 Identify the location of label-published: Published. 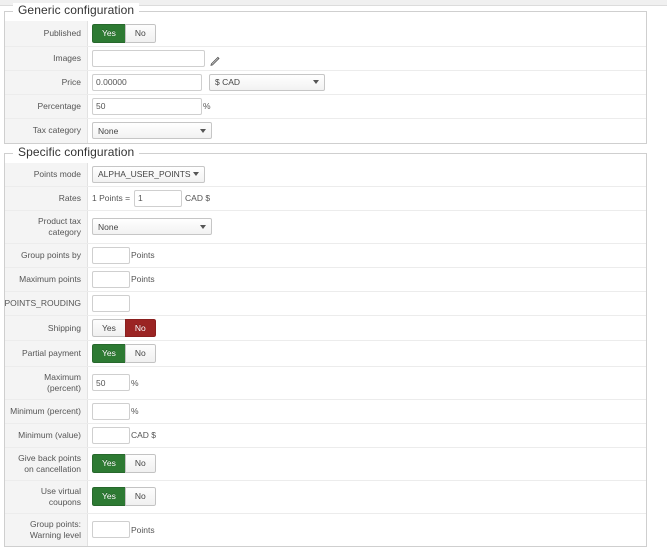
(46, 33).